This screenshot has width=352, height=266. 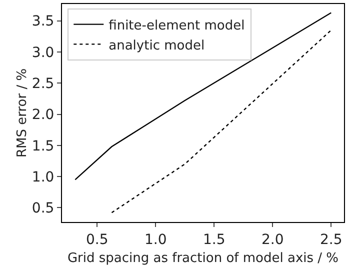 I want to click on x-tick-label: 2.5, so click(x=331, y=240).